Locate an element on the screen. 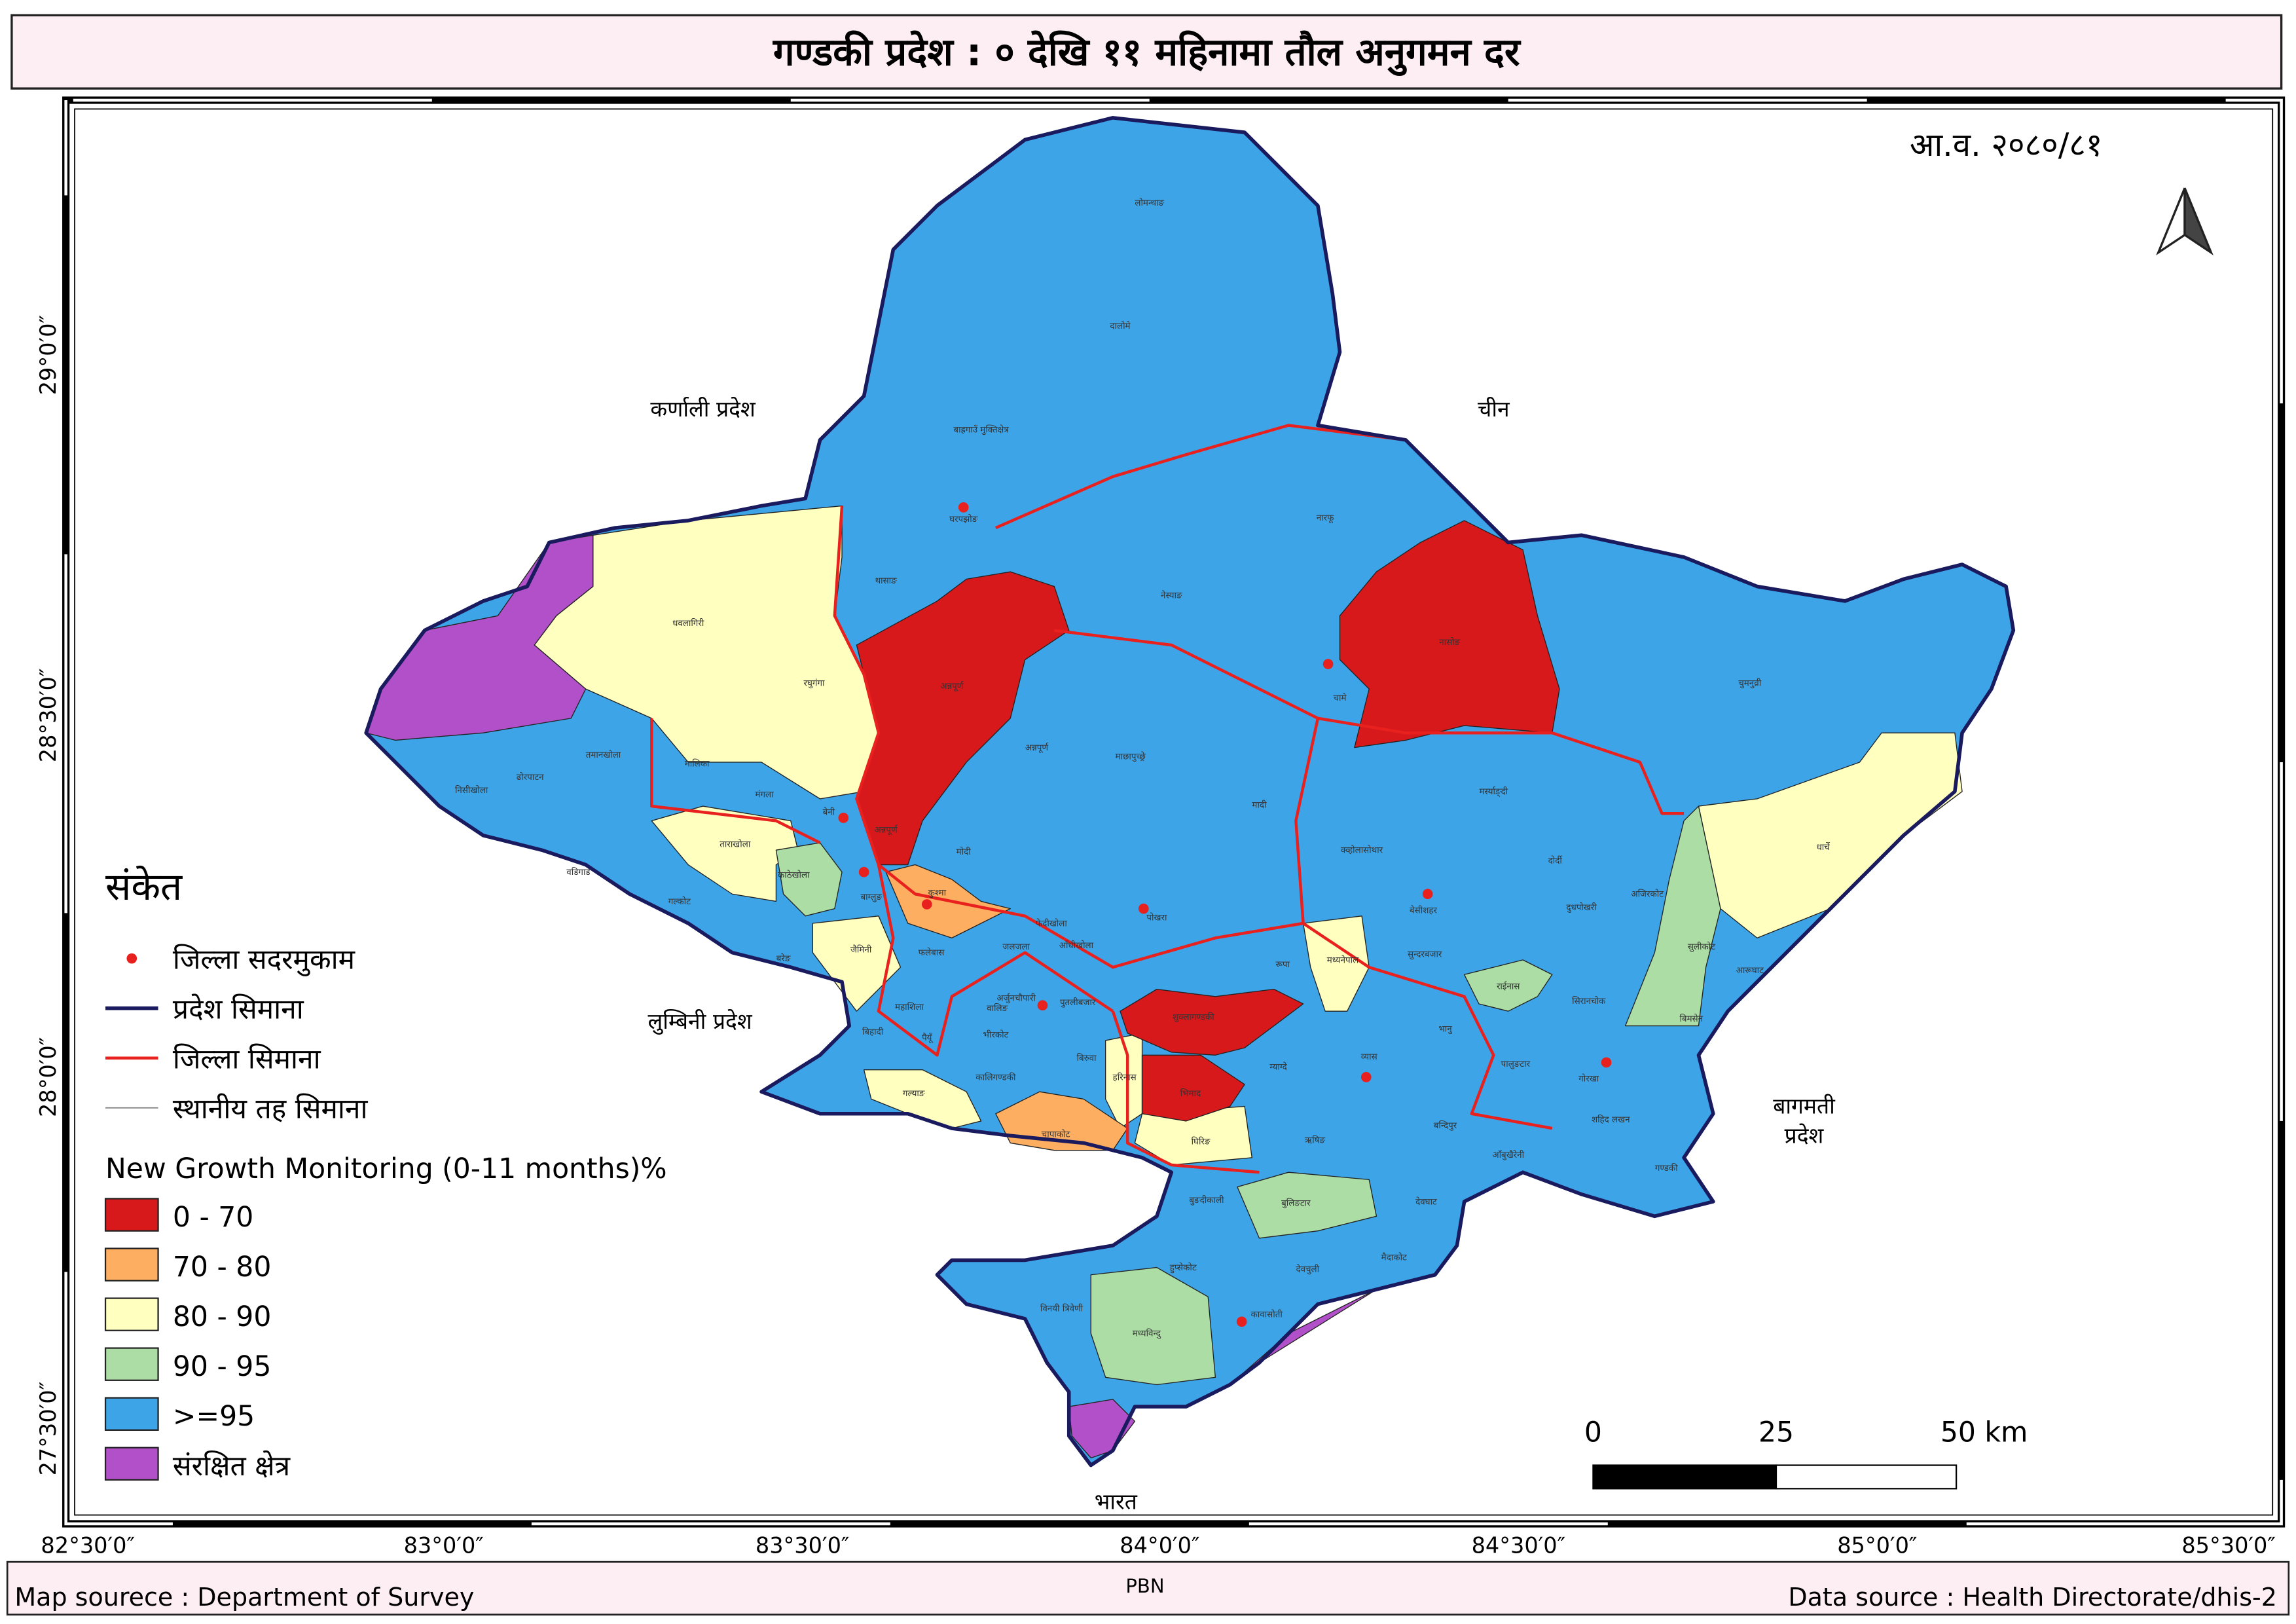  place-label: सुन्दरबजार is located at coordinates (1425, 954).